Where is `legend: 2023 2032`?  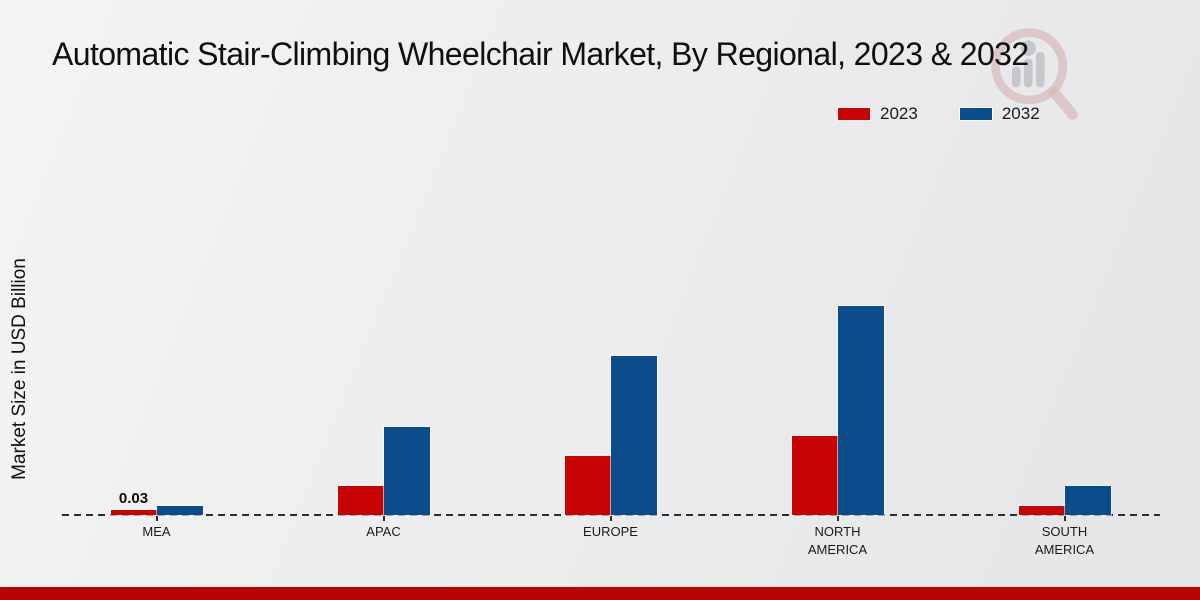
legend: 2023 2032 is located at coordinates (938, 114).